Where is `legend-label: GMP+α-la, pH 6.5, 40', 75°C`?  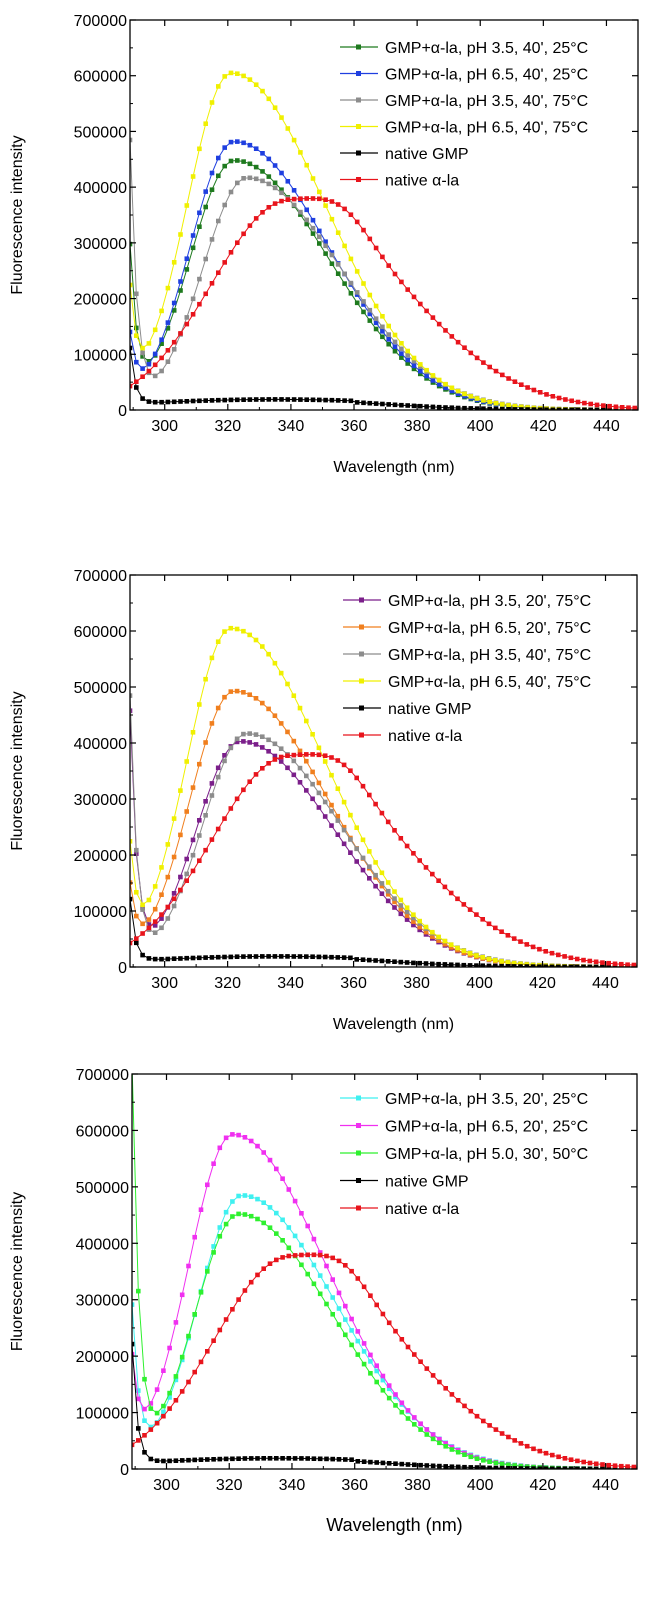 legend-label: GMP+α-la, pH 6.5, 40', 75°C is located at coordinates (486, 128).